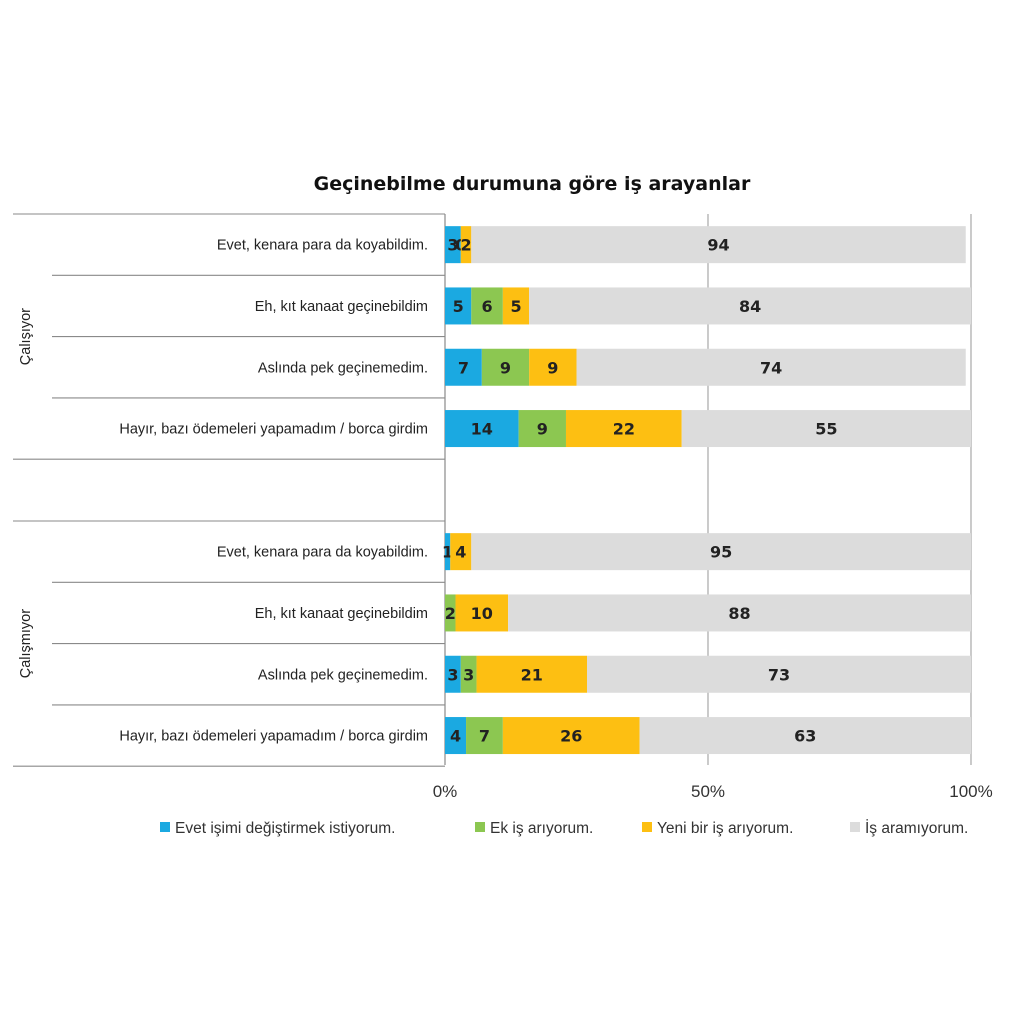 The height and width of the screenshot is (1024, 1024). What do you see at coordinates (916, 828) in the screenshot?
I see `legend-label: İş aramıyorum.` at bounding box center [916, 828].